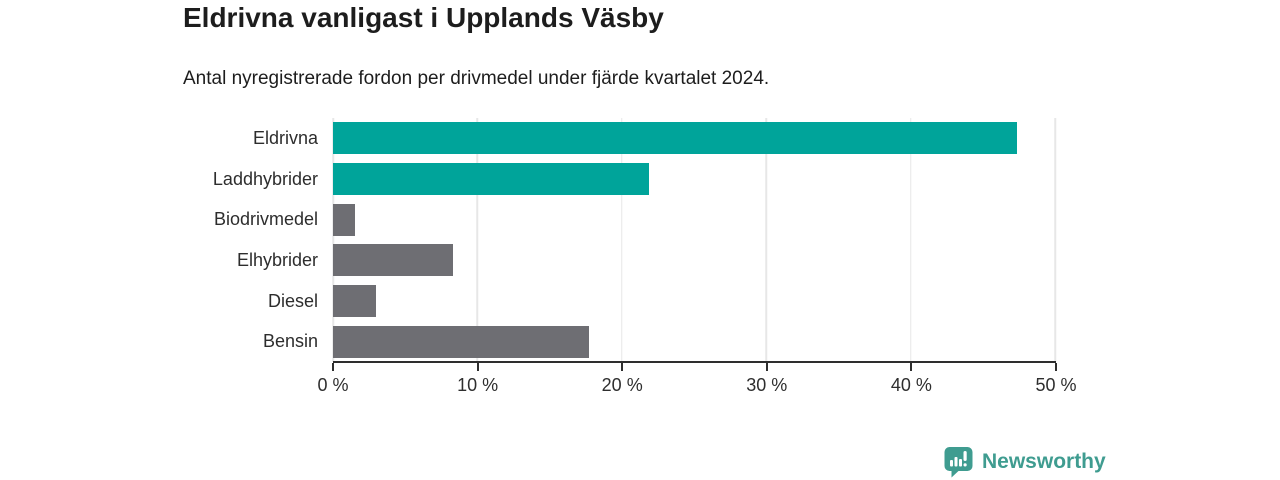 The image size is (1280, 480). Describe the element at coordinates (461, 341) in the screenshot. I see `bar-bensin` at that location.